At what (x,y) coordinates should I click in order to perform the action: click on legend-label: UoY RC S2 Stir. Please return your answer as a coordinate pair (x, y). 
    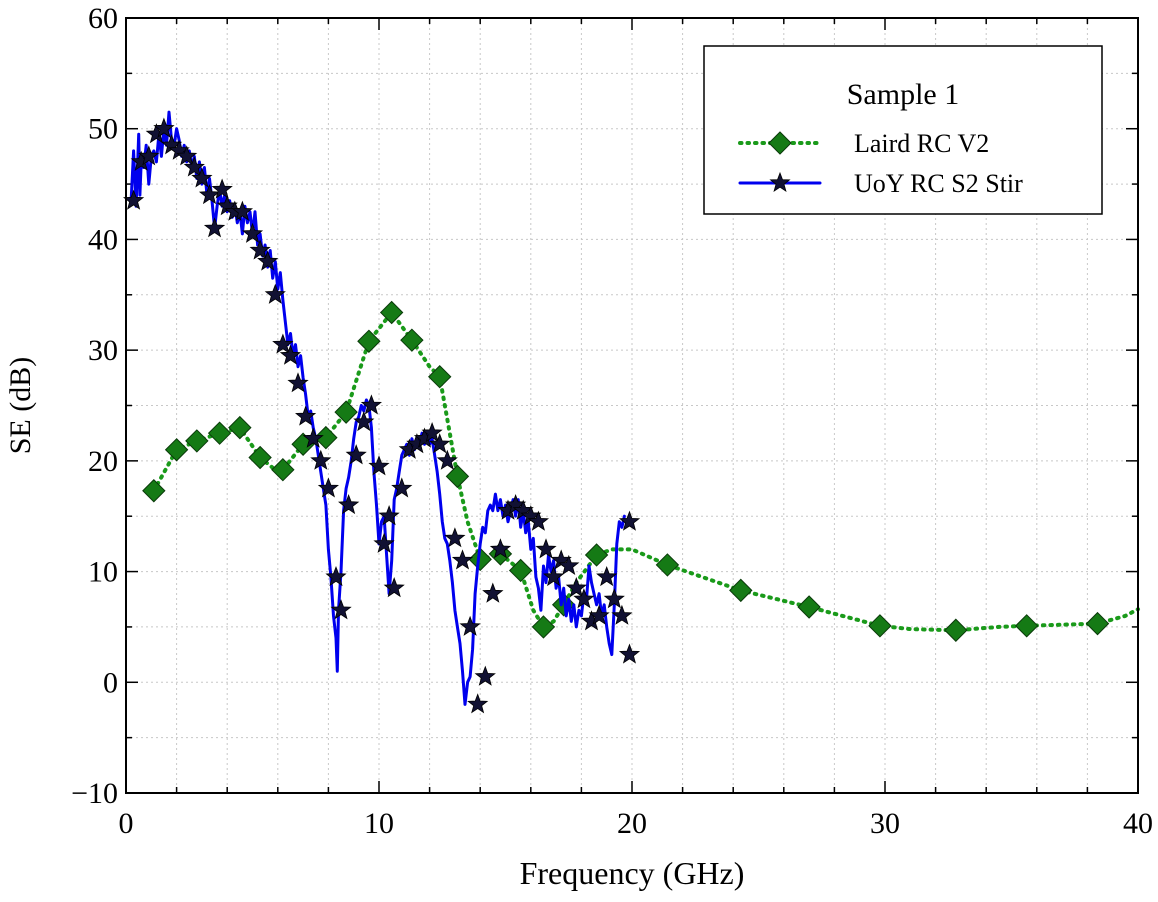
    Looking at the image, I should click on (938, 183).